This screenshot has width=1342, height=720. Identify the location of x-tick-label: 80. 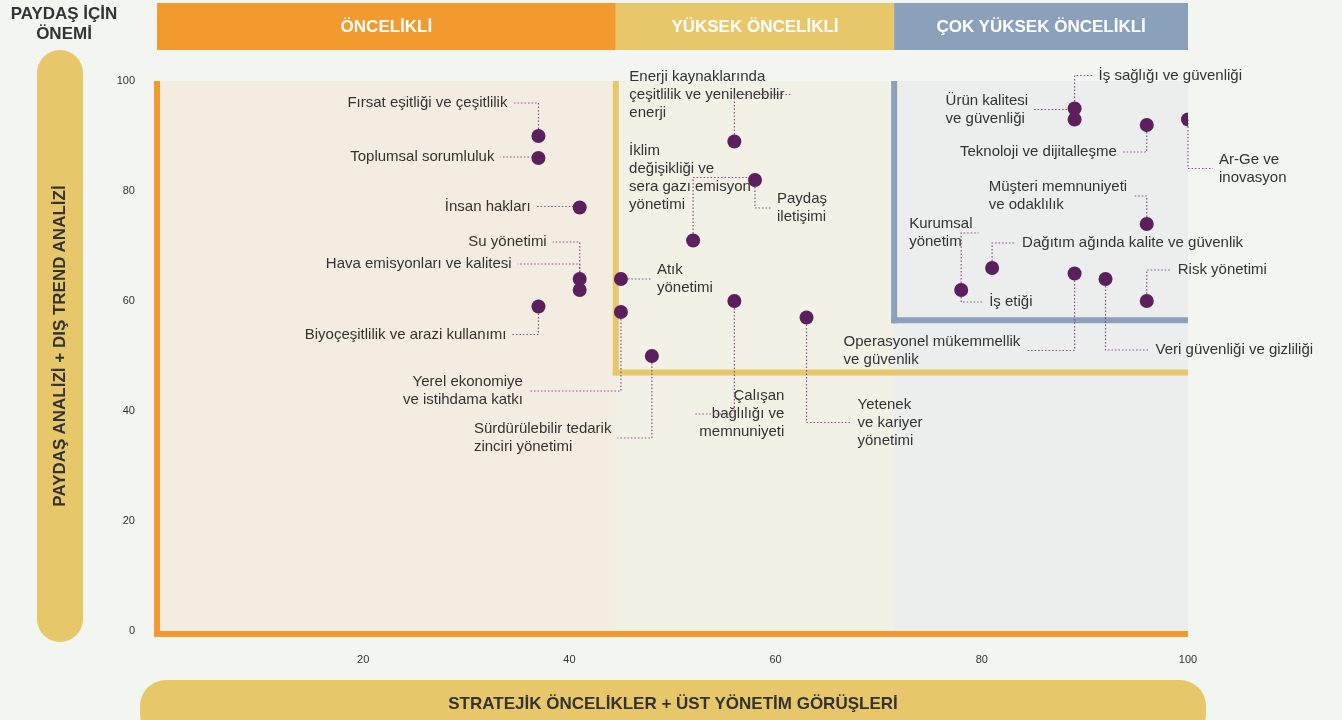
(981, 658).